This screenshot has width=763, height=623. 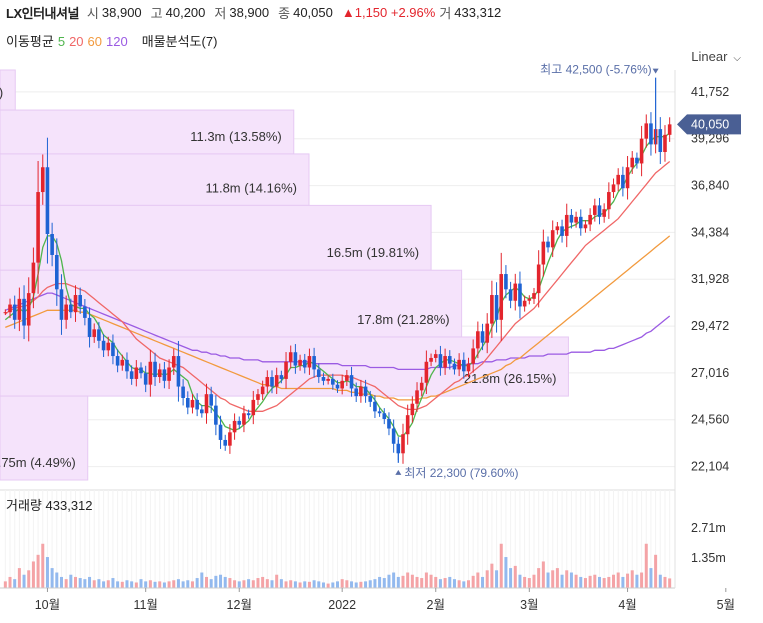 I want to click on current-price-label: 40,050, so click(x=710, y=124).